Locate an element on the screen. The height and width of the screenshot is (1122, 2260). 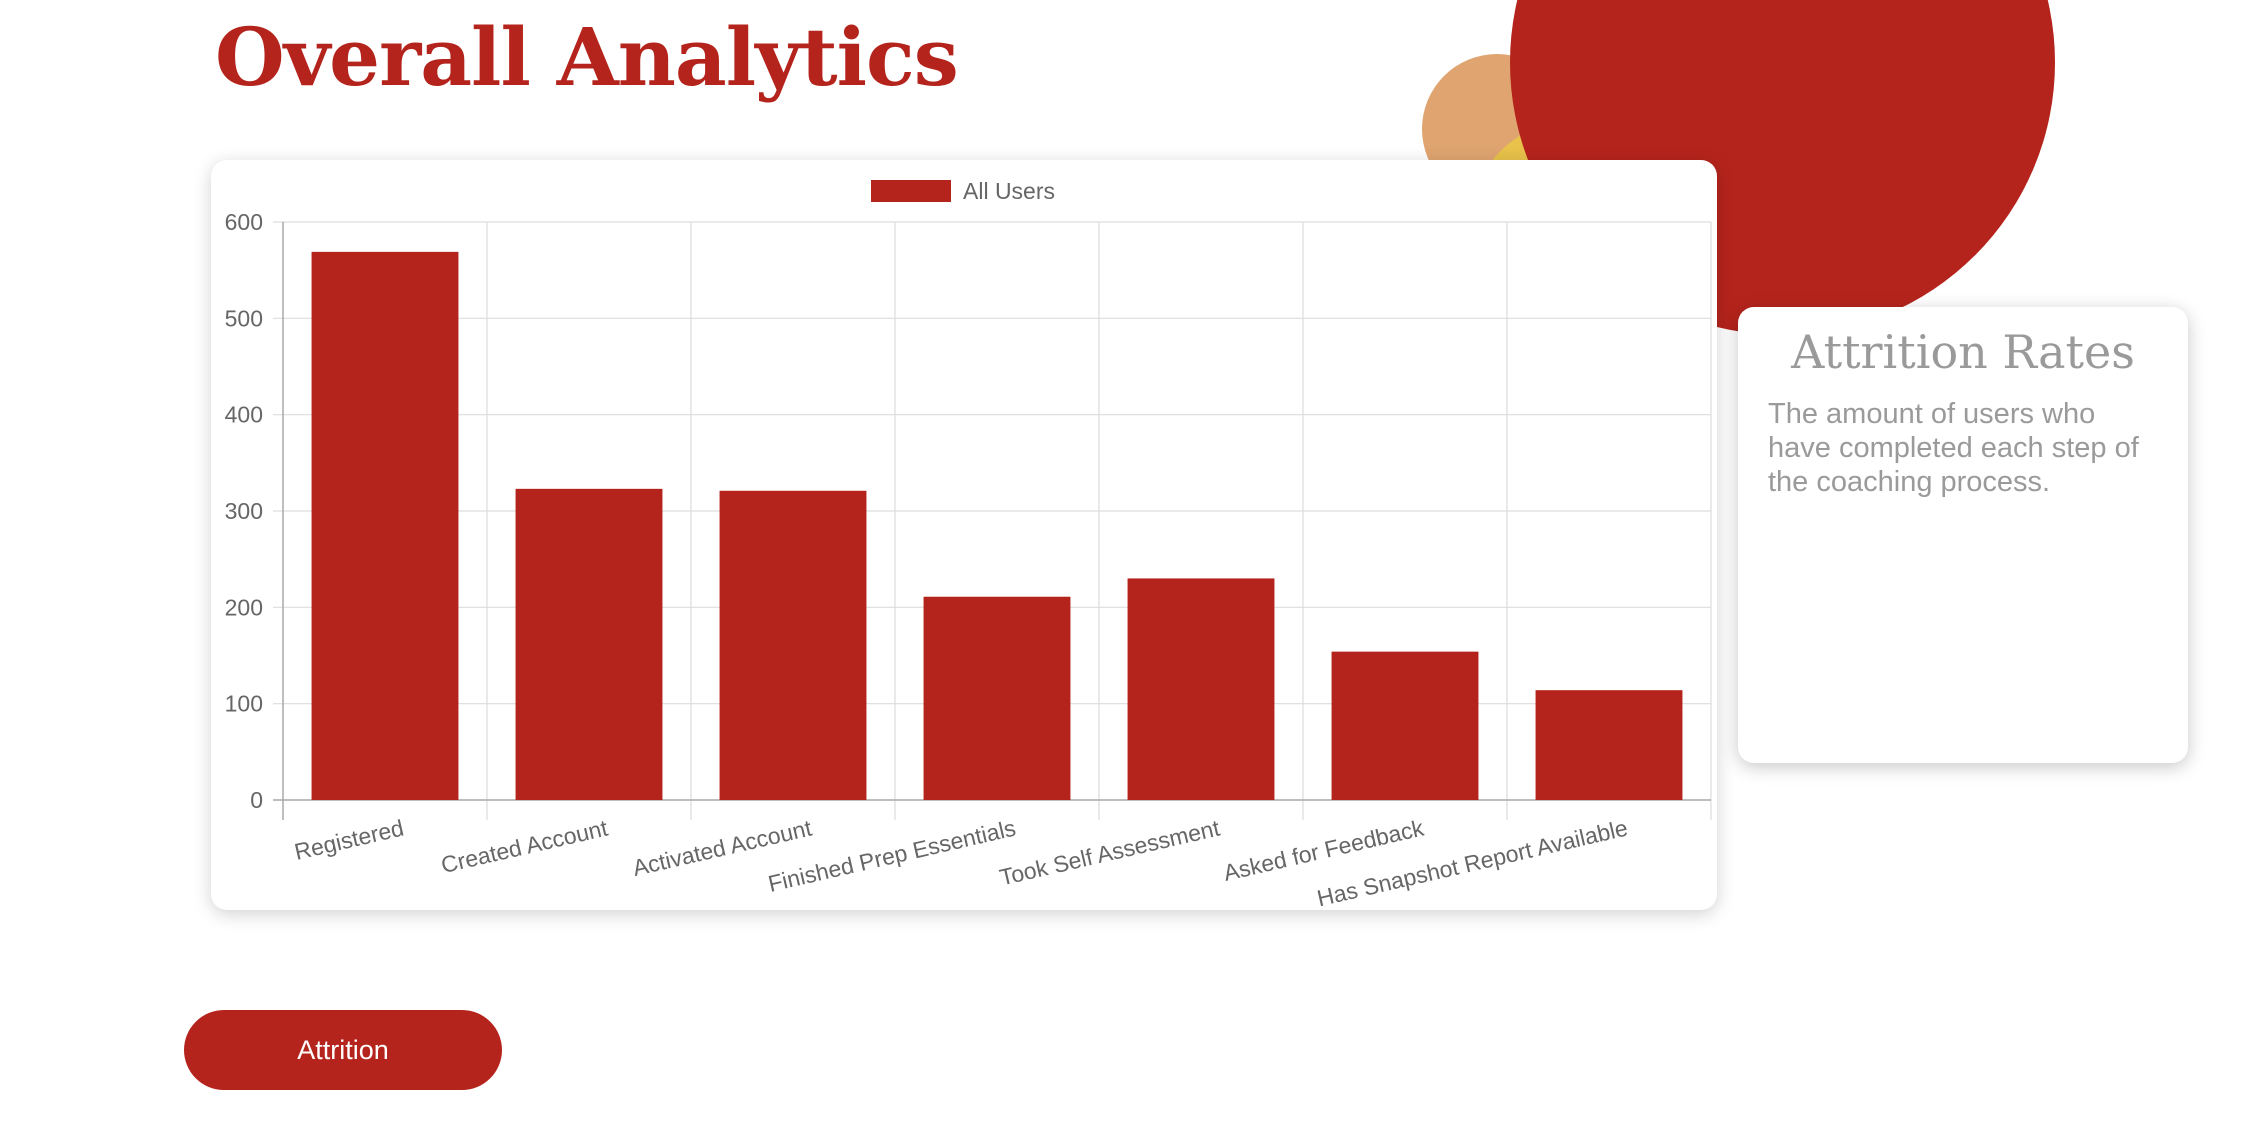
y-tick-label: 200 is located at coordinates (244, 607).